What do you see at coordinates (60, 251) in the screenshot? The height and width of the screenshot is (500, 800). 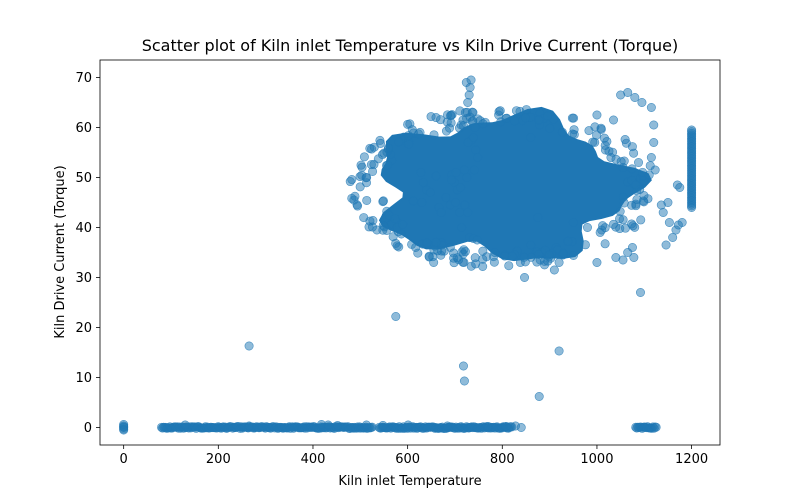 I see `y-axis-label: Kiln Drive Current (Torque)` at bounding box center [60, 251].